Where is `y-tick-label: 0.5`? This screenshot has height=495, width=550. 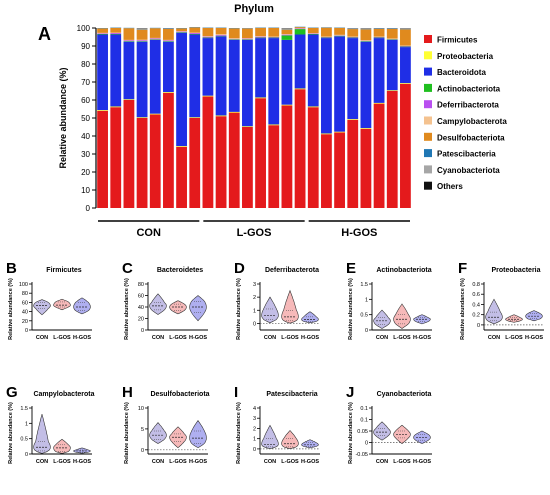 y-tick-label: 0.5 is located at coordinates (24, 440).